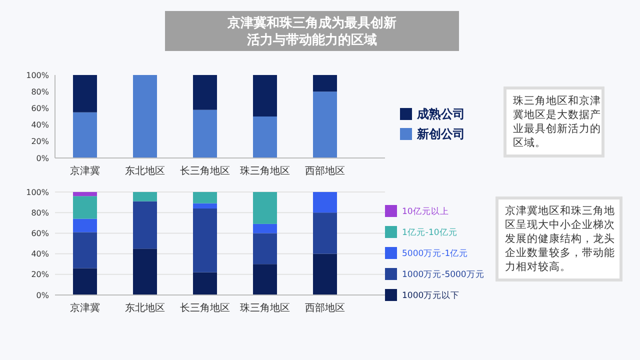 The height and width of the screenshot is (360, 640). What do you see at coordinates (431, 295) in the screenshot?
I see `legend-label: 1000万元以下` at bounding box center [431, 295].